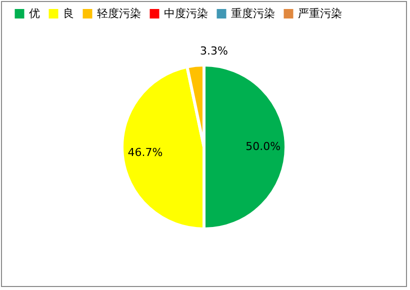 The image size is (410, 290). I want to click on legend-label: 优, so click(34, 13).